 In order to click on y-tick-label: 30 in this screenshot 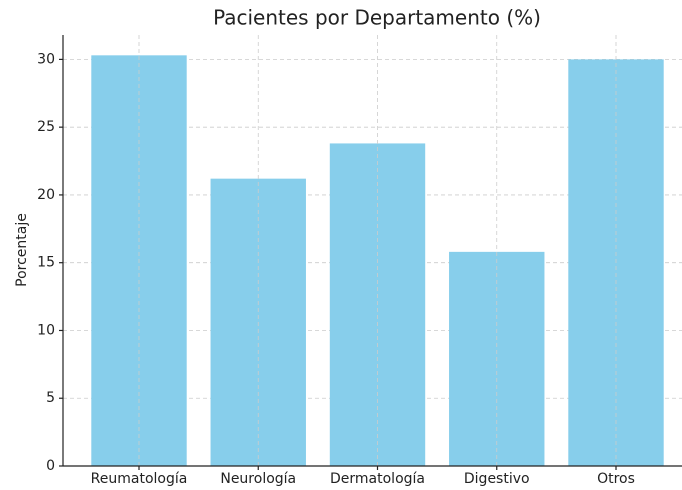, I will do `click(46, 59)`.